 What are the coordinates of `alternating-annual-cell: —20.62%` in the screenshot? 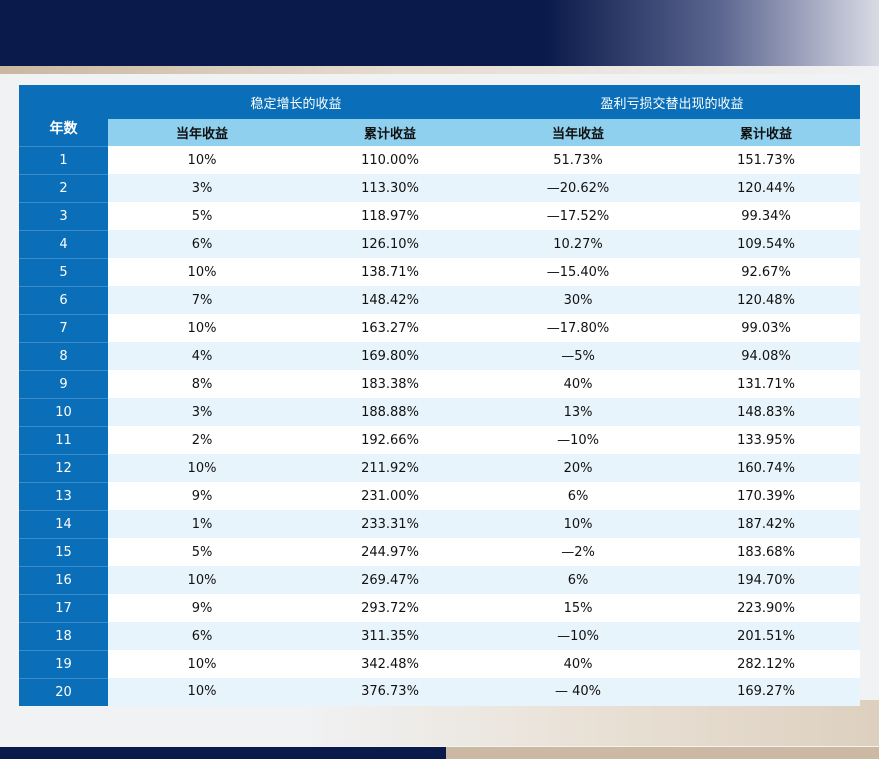 It's located at (578, 188).